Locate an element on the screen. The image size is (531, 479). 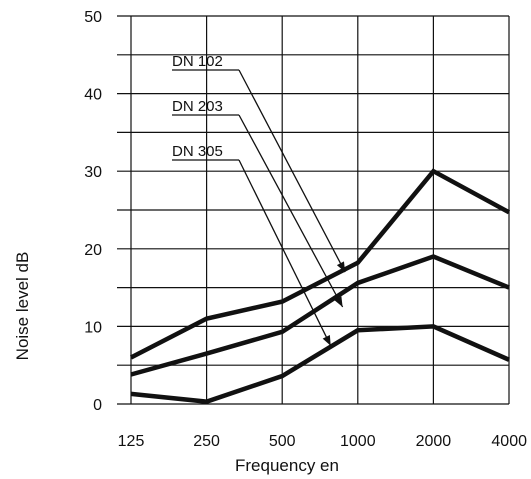
series-label-3: DN 305 is located at coordinates (197, 151).